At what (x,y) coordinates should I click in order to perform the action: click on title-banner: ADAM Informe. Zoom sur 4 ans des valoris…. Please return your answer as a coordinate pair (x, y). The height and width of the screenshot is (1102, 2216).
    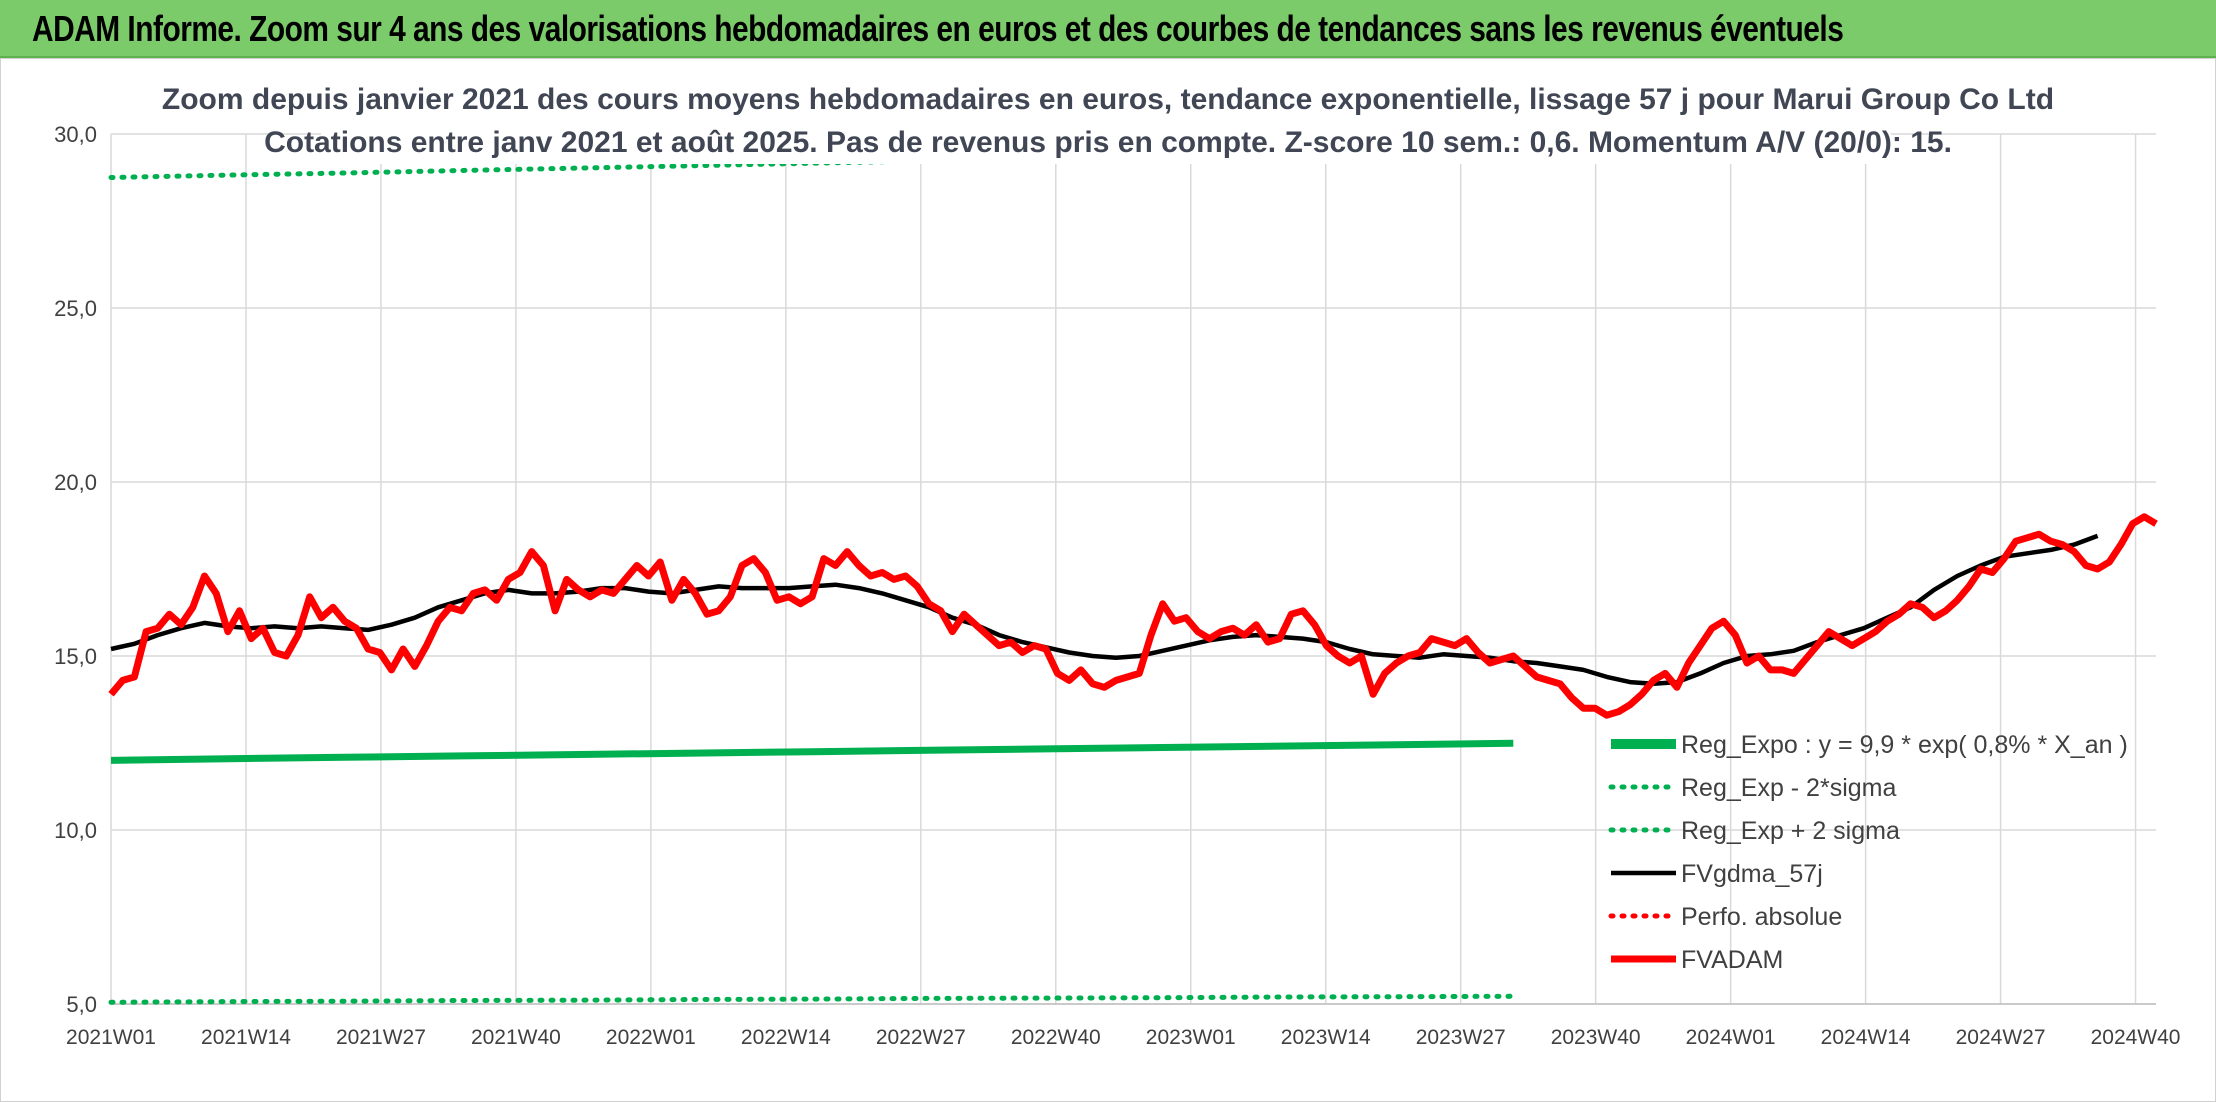
    Looking at the image, I should click on (1108, 29).